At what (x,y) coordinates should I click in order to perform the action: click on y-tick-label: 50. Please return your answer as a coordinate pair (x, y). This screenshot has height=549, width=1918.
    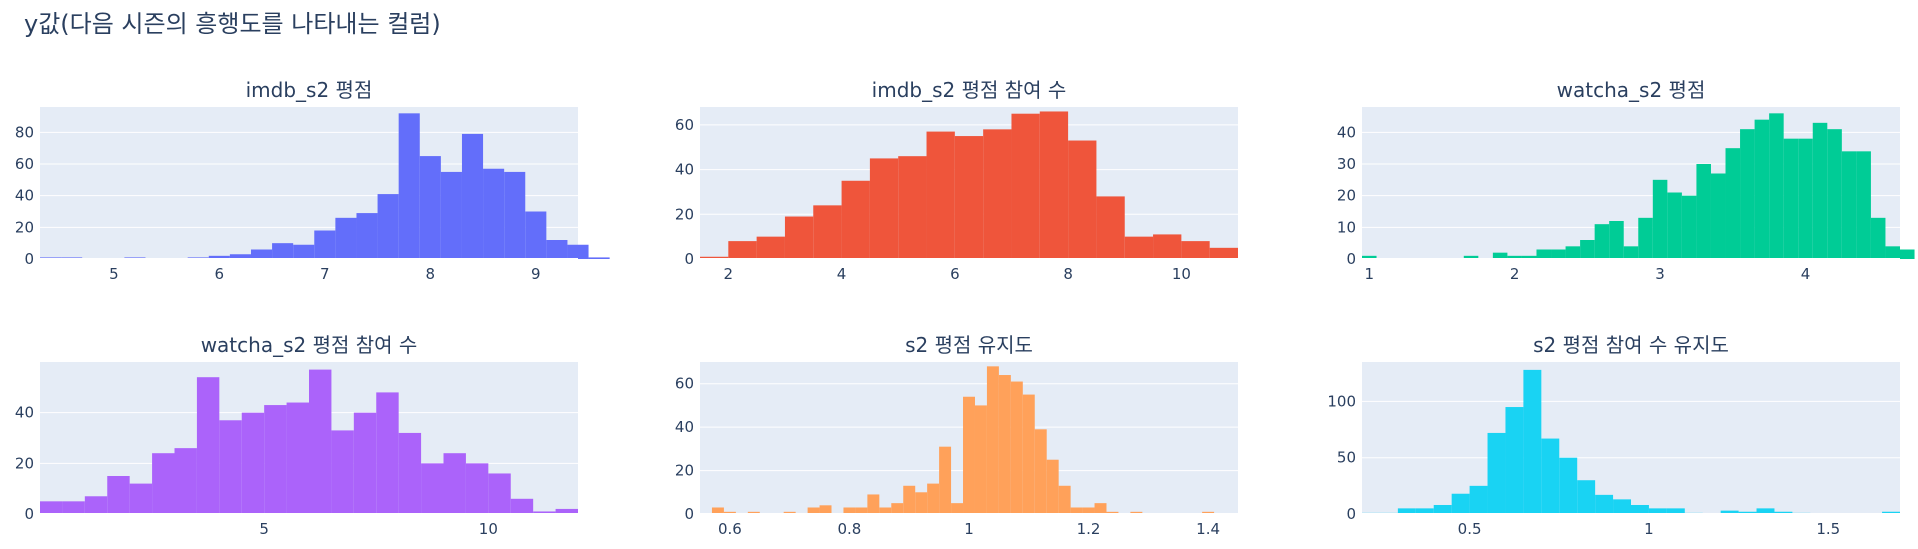
    Looking at the image, I should click on (1346, 458).